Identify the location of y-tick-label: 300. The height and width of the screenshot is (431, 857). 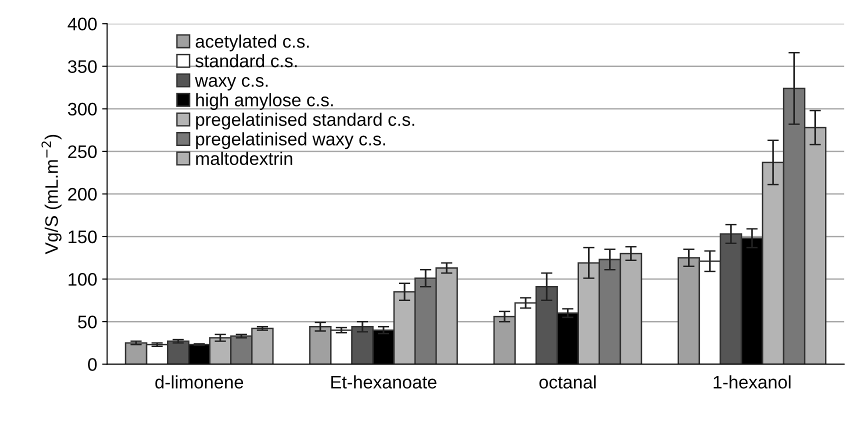
(82, 109).